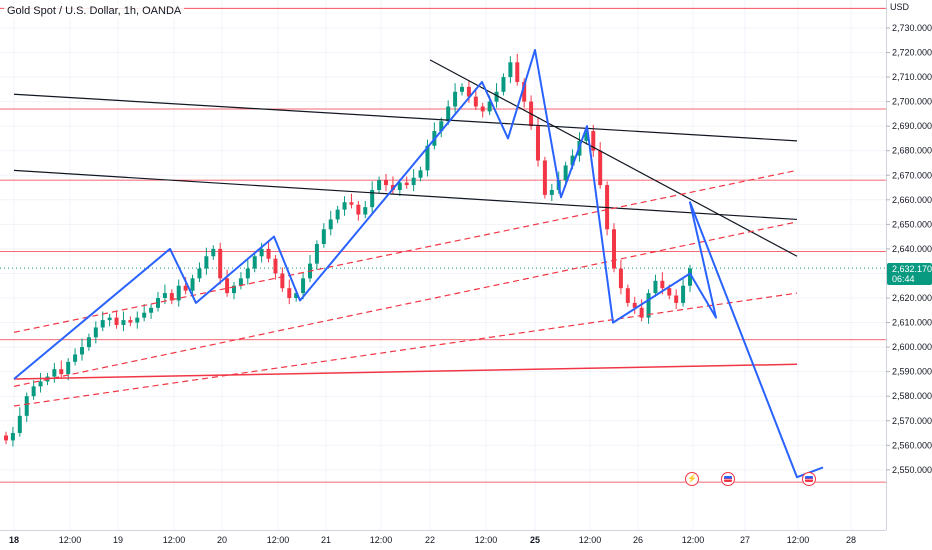  What do you see at coordinates (912, 200) in the screenshot?
I see `y-tick-label: 2,660.000` at bounding box center [912, 200].